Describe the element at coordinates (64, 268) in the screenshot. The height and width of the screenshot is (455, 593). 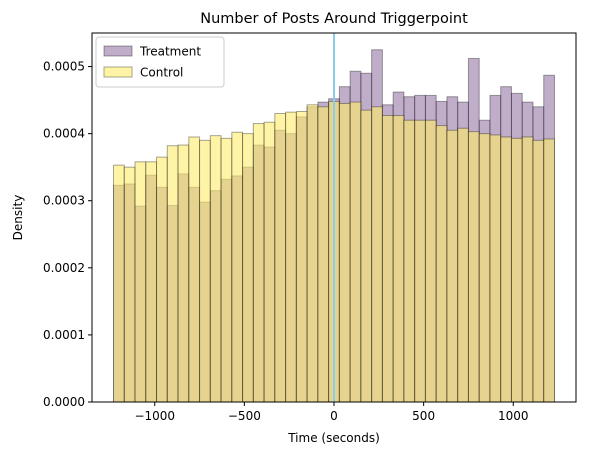
I see `y-tick-label: 0.0002` at that location.